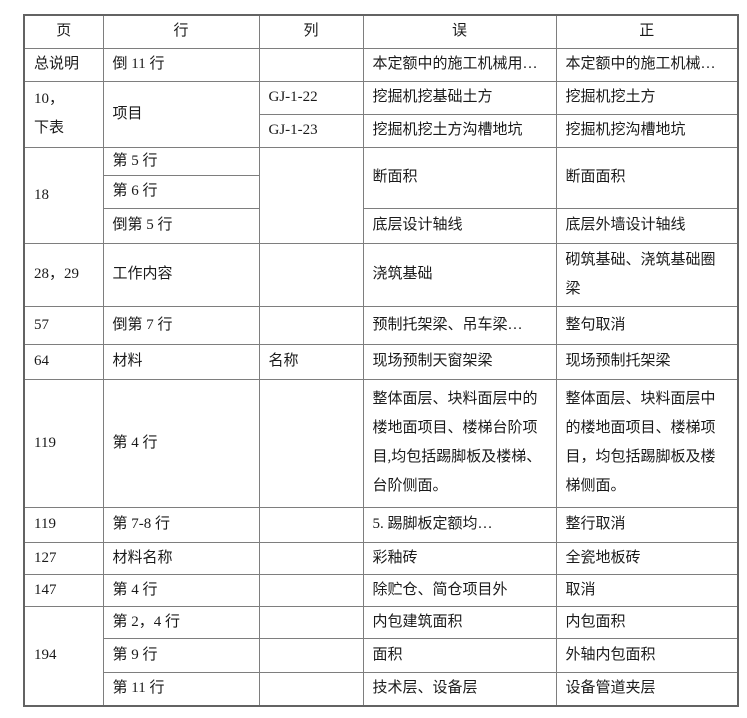 Image resolution: width=747 pixels, height=718 pixels. What do you see at coordinates (647, 325) in the screenshot?
I see `cell-correct: 整句取消` at bounding box center [647, 325].